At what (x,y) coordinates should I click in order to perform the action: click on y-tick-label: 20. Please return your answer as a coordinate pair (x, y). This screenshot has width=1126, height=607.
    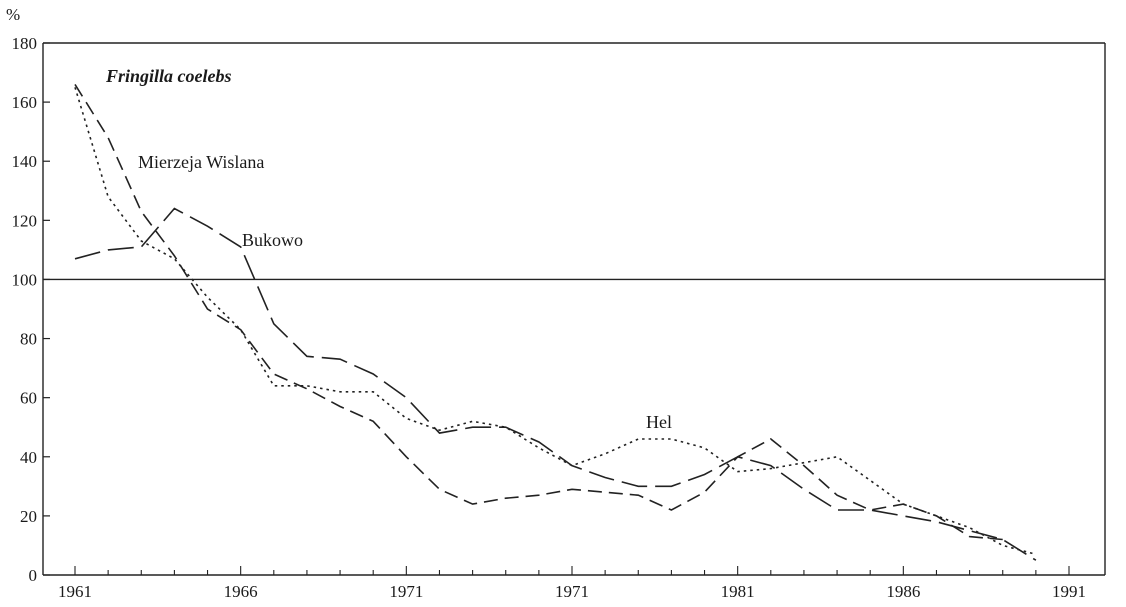
    Looking at the image, I should click on (28, 516).